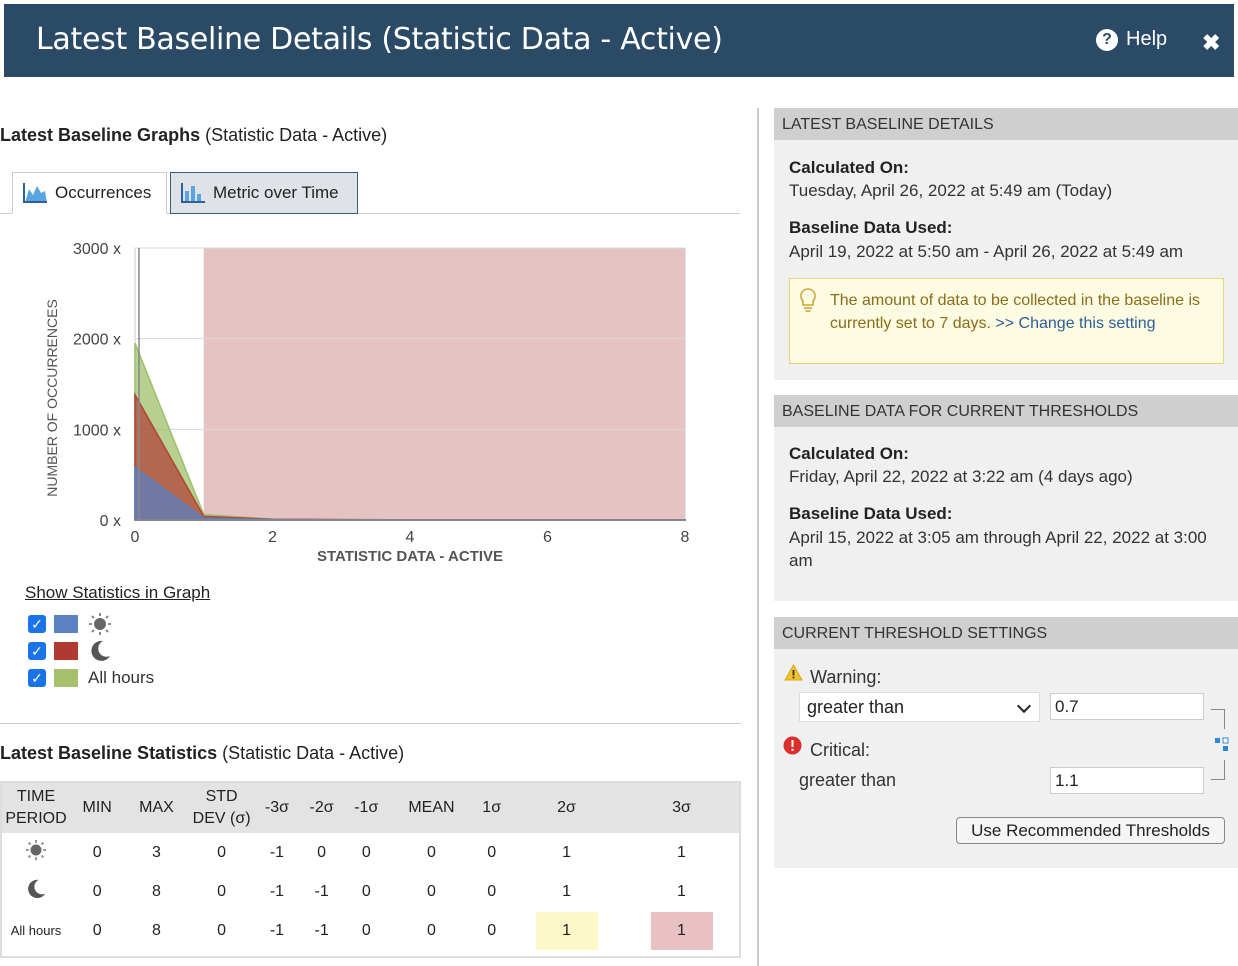 This screenshot has height=966, width=1238. I want to click on warning-value: 1, so click(566, 930).